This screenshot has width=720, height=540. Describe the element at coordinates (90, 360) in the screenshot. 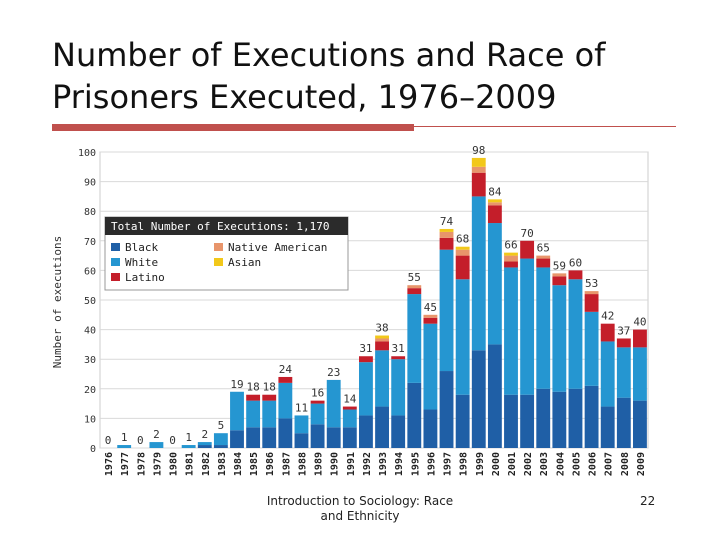

I see `y-tick-label: 30` at that location.